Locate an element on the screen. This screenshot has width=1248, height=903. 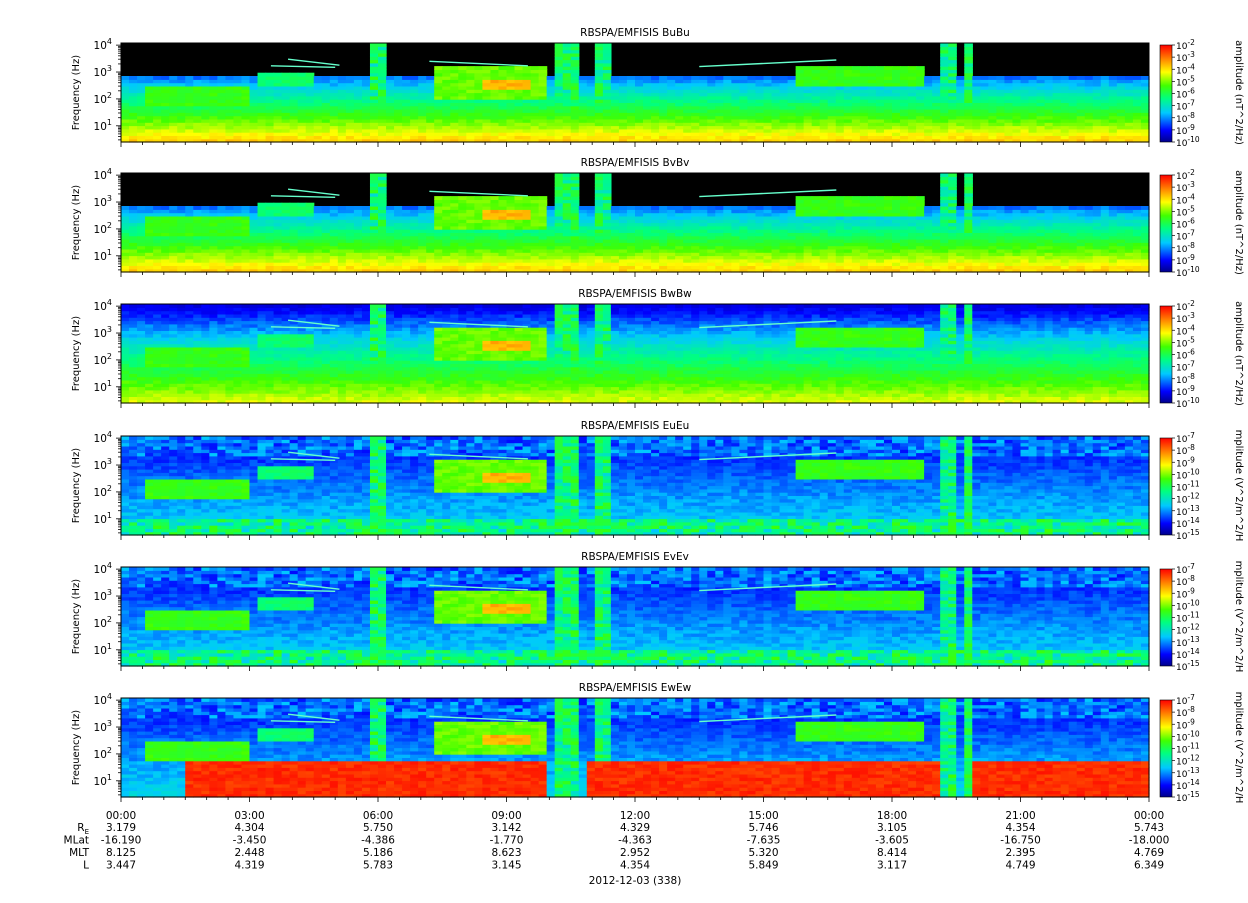
colorbar-label: amplitude (nT^2/Hz) is located at coordinates (1238, 92).